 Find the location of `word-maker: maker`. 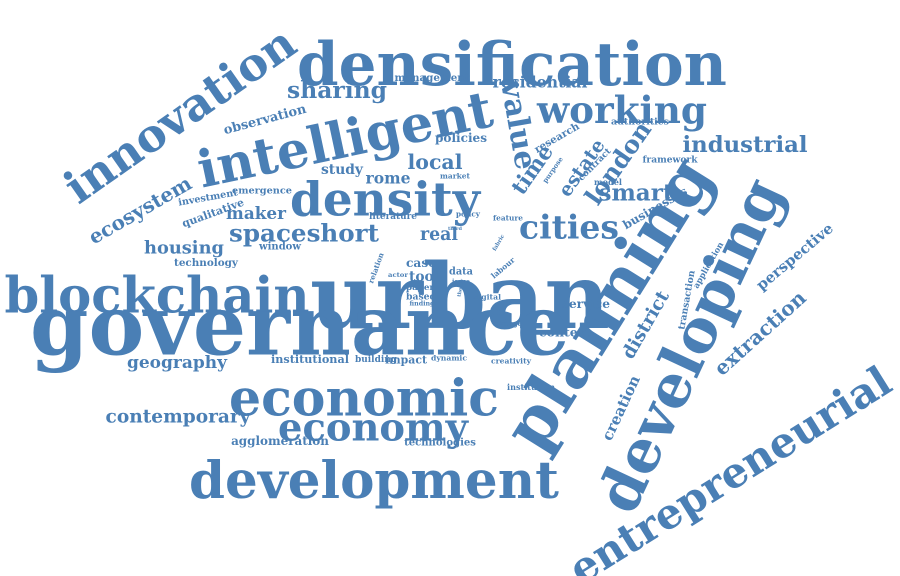

word-maker: maker is located at coordinates (256, 213).